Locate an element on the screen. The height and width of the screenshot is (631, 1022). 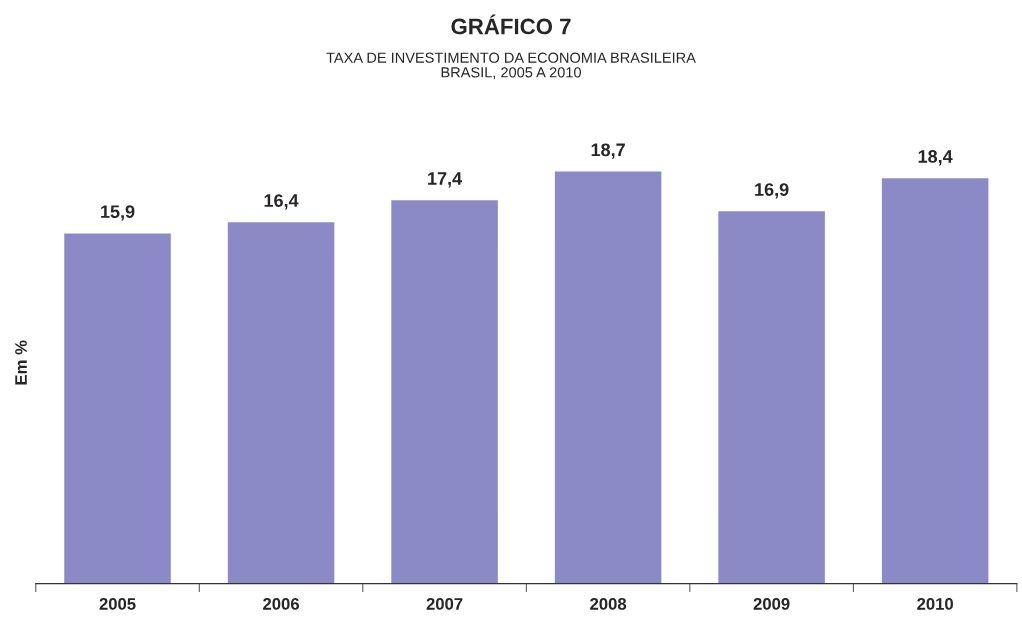
data-label: 16,4 is located at coordinates (281, 202).